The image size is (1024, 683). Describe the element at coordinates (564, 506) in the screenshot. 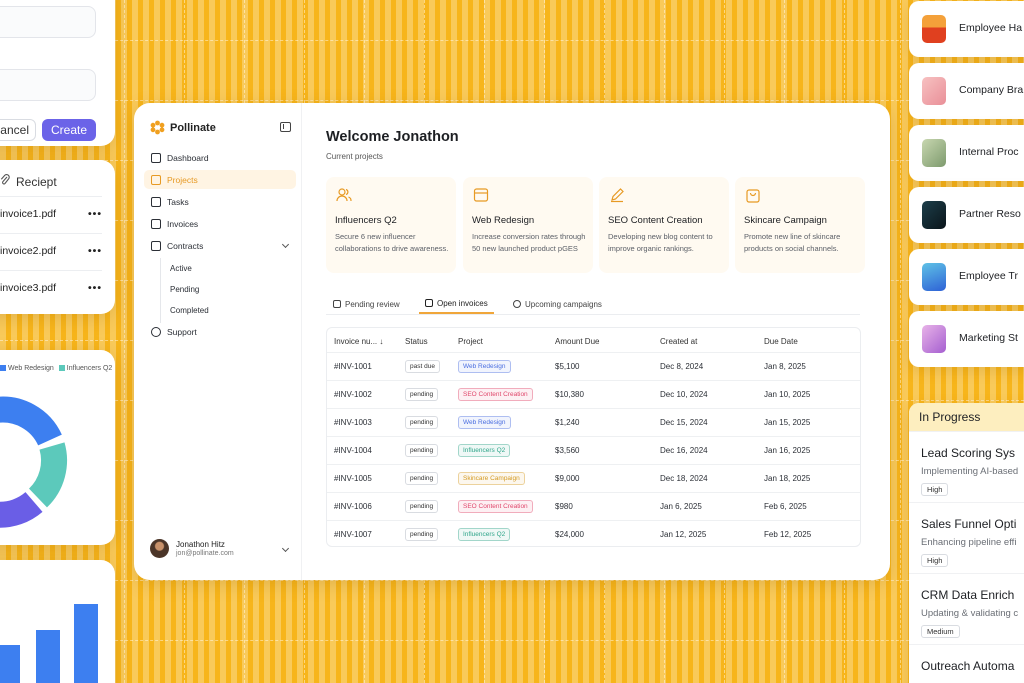

I see `amount-due: $980` at that location.